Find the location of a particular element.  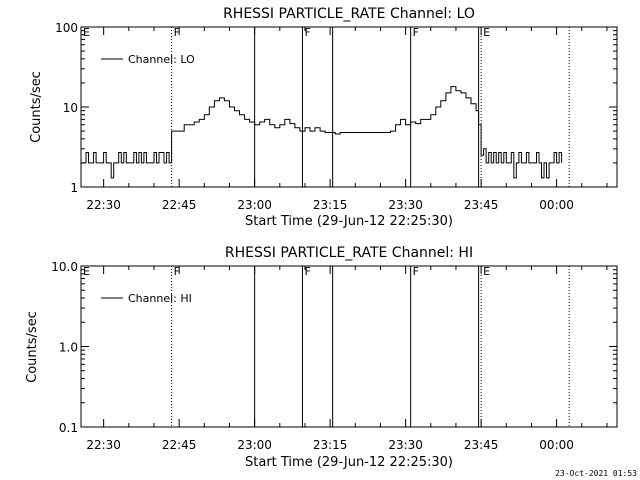

legend: Channel: LO is located at coordinates (148, 59).